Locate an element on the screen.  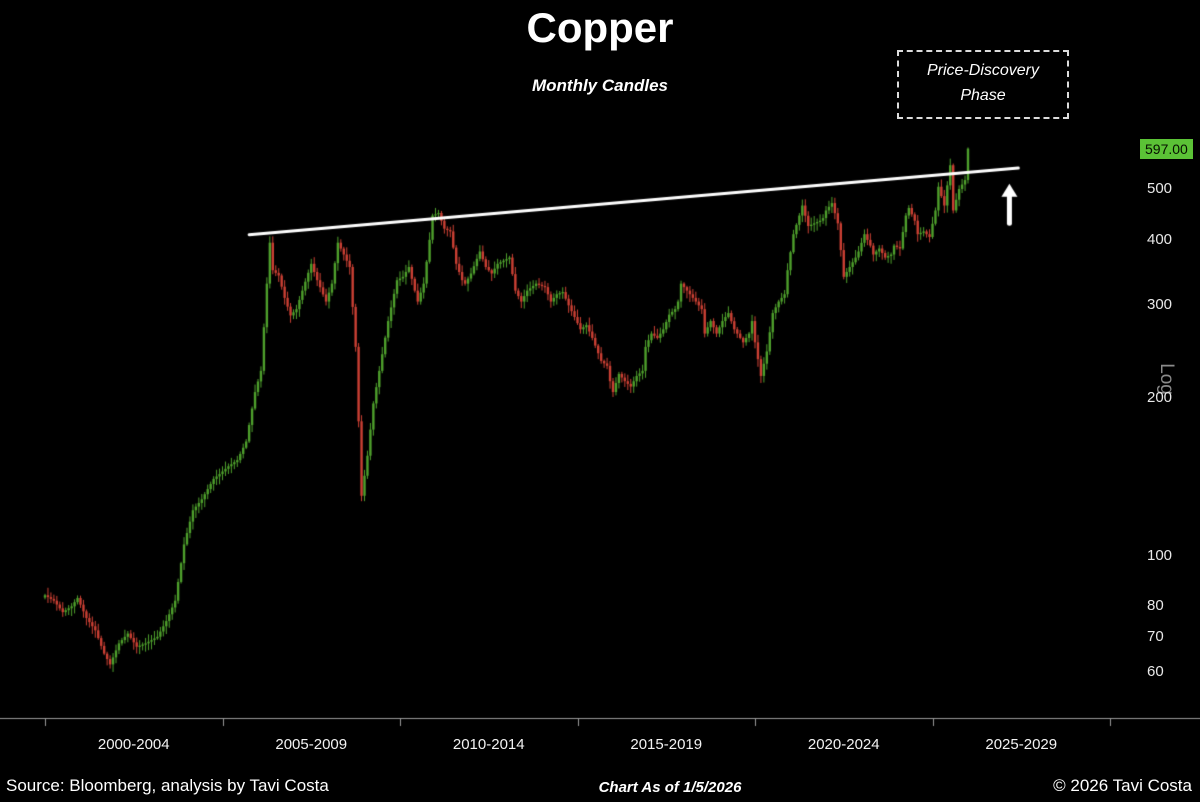
x-tick-label: 2005-2009 is located at coordinates (311, 744).